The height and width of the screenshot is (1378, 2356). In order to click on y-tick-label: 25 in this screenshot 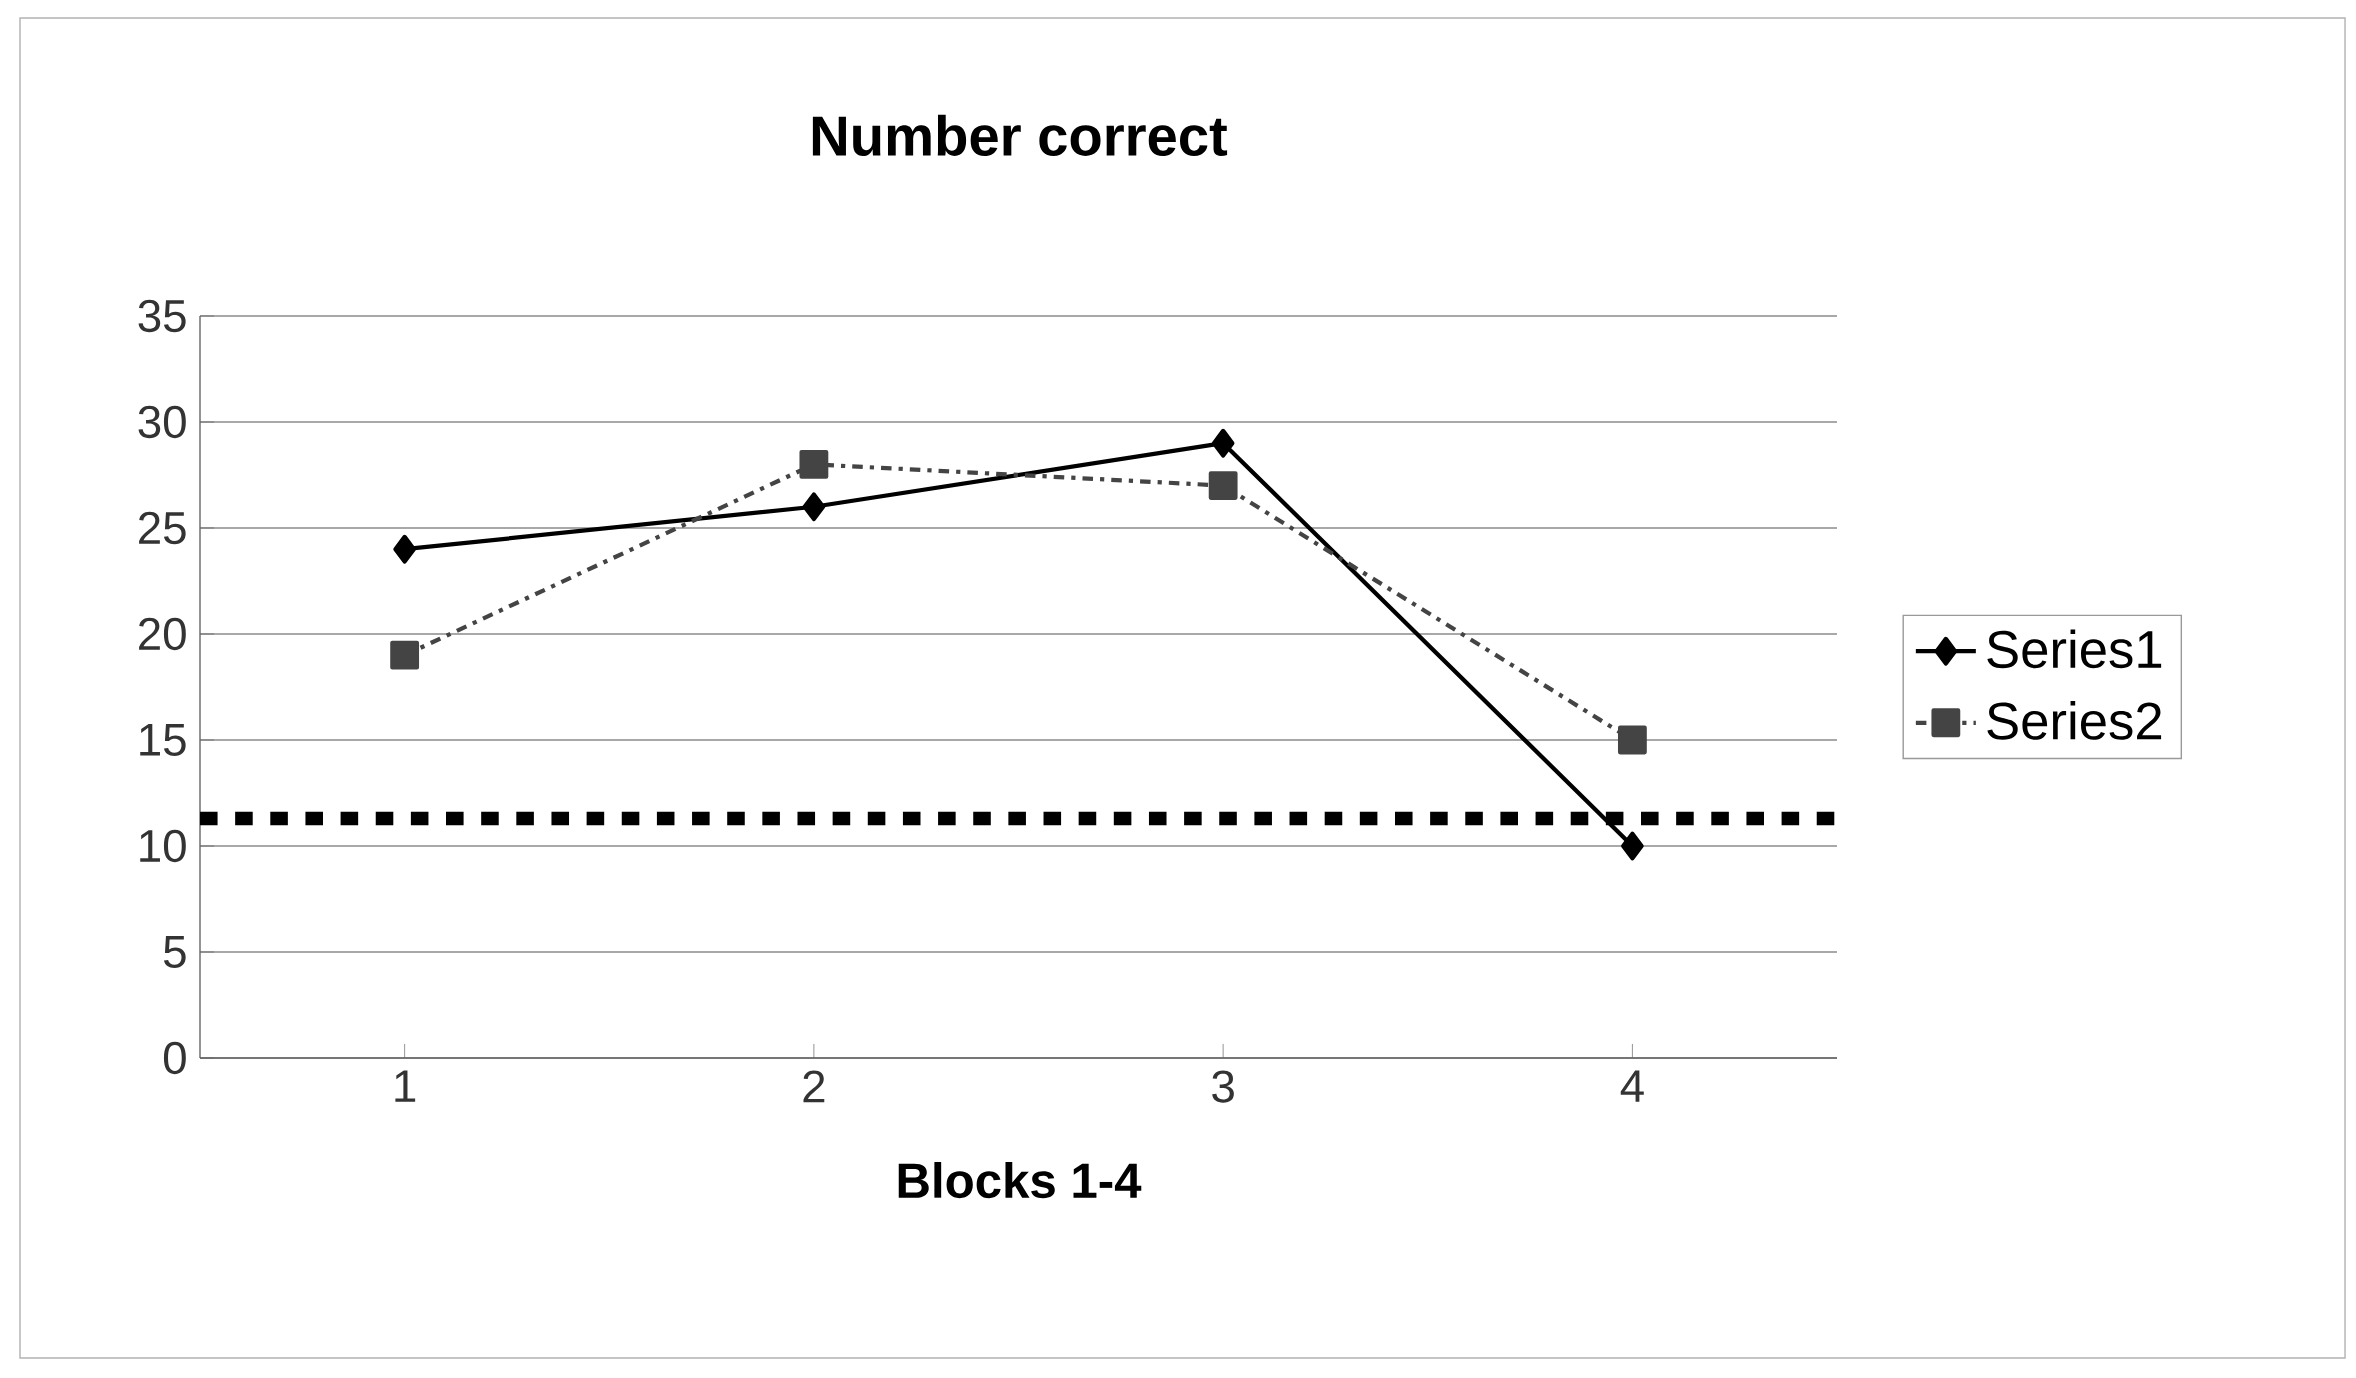, I will do `click(162, 528)`.